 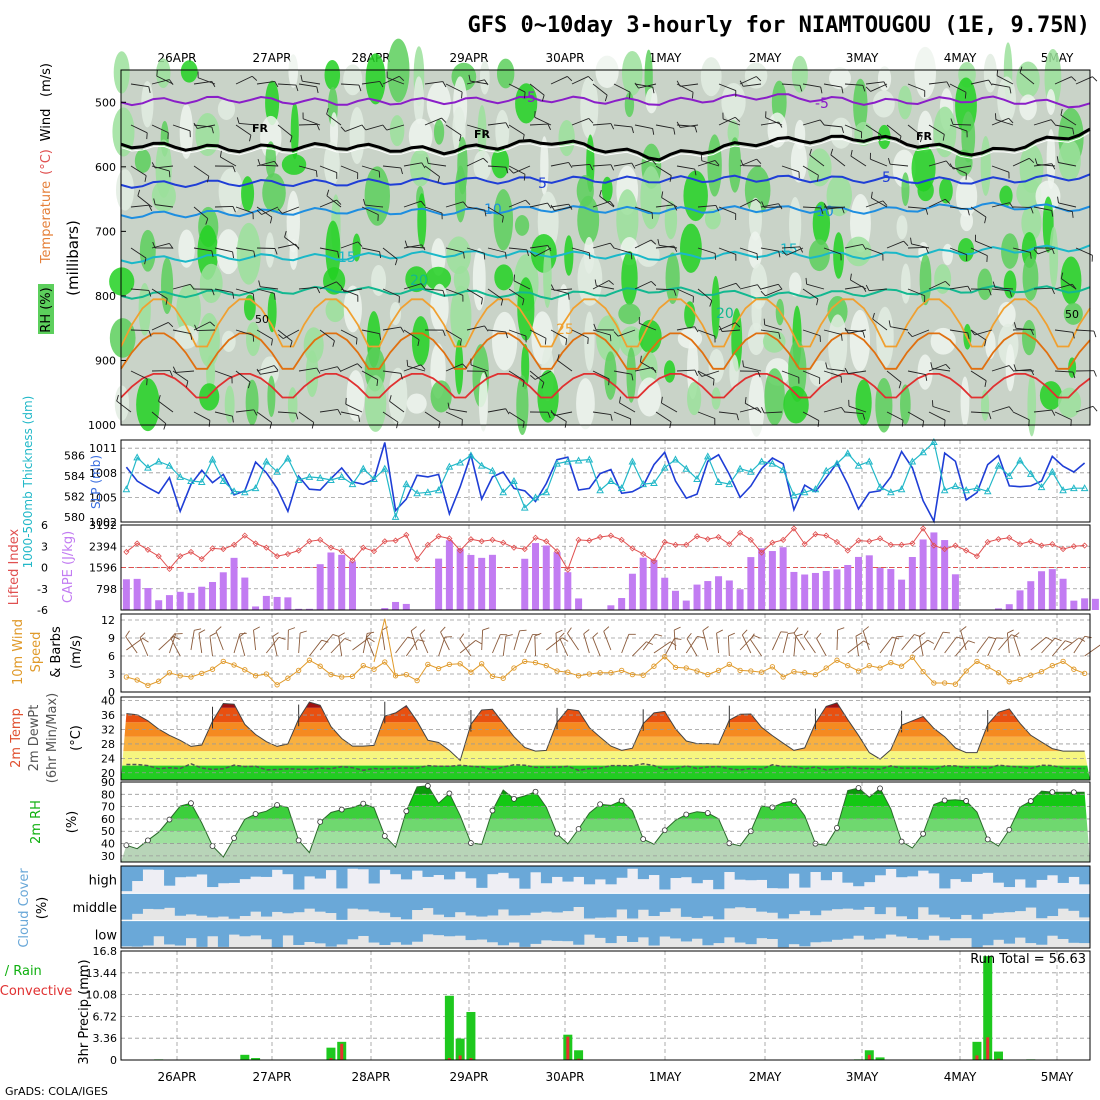 What do you see at coordinates (46, 162) in the screenshot?
I see `upper-ylabel-degc: (°C)` at bounding box center [46, 162].